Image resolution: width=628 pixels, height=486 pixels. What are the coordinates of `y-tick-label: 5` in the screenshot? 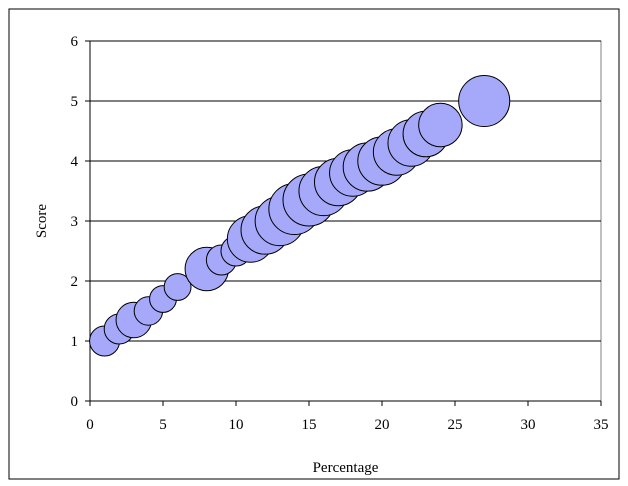 It's located at (75, 102).